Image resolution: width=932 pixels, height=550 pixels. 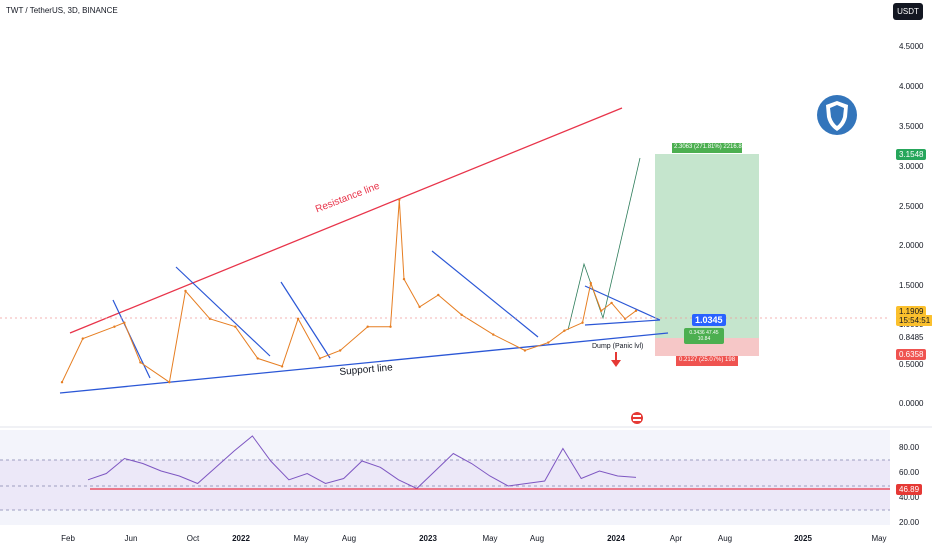 I want to click on price-tick: 3.0000, so click(x=911, y=166).